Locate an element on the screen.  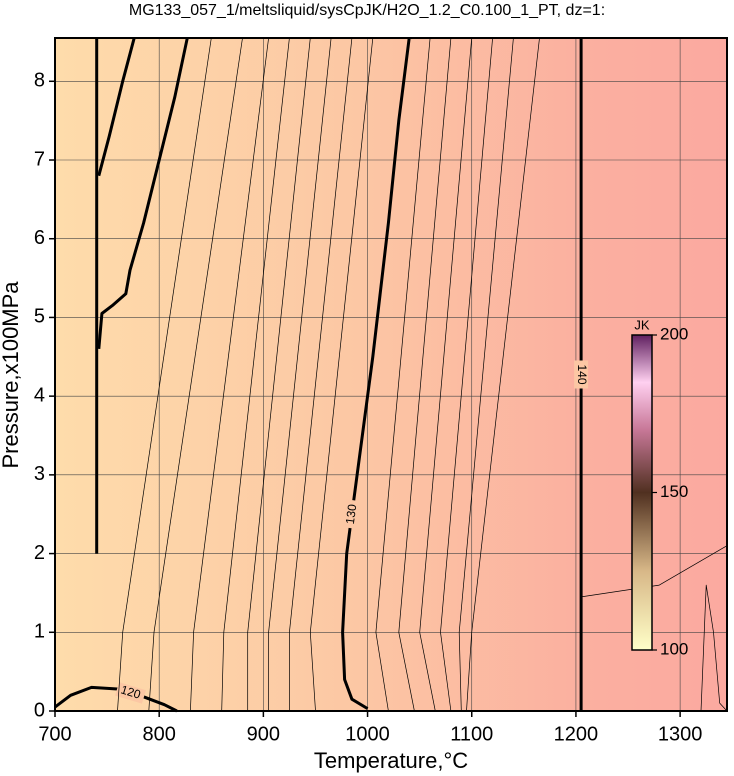
y-tick-label: 0 is located at coordinates (39, 710).